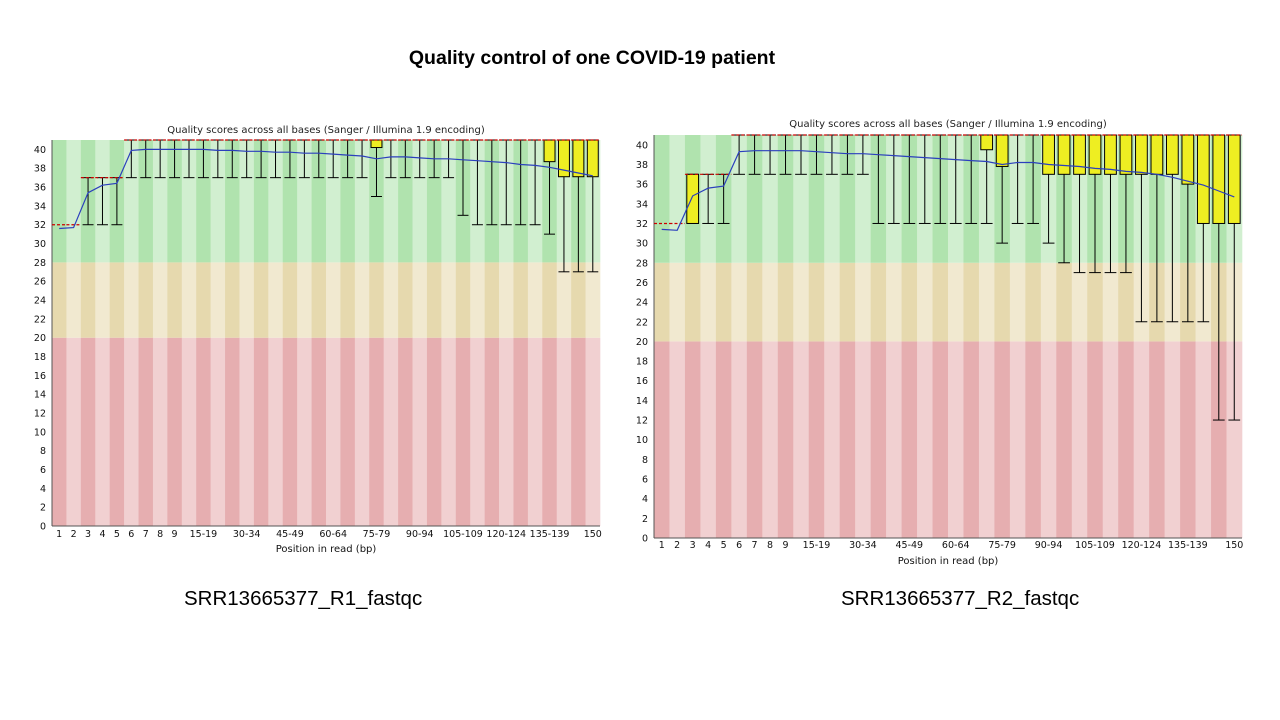 This screenshot has height=720, width=1280. I want to click on r1-x-tick-label: 5, so click(117, 534).